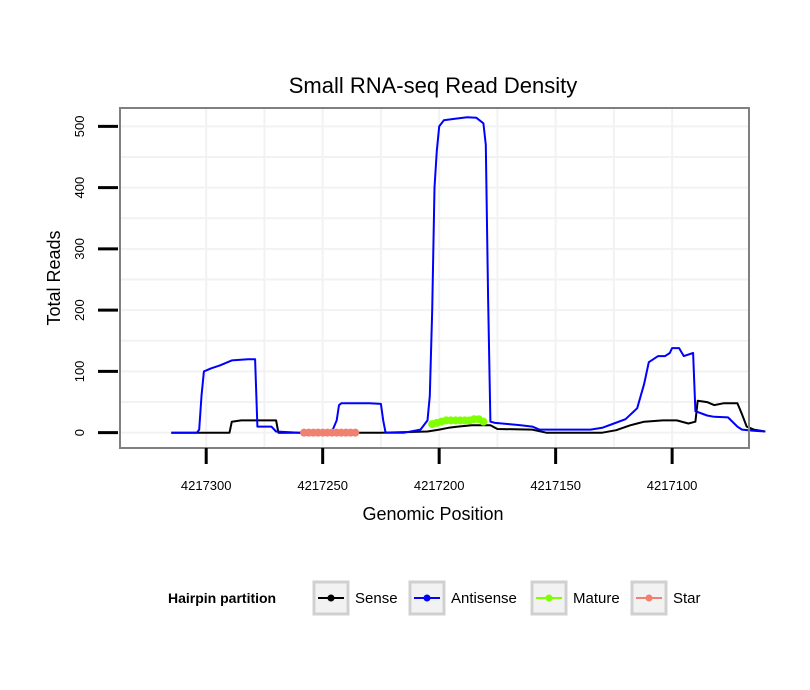 The width and height of the screenshot is (810, 690). I want to click on legend-label: Star, so click(687, 598).